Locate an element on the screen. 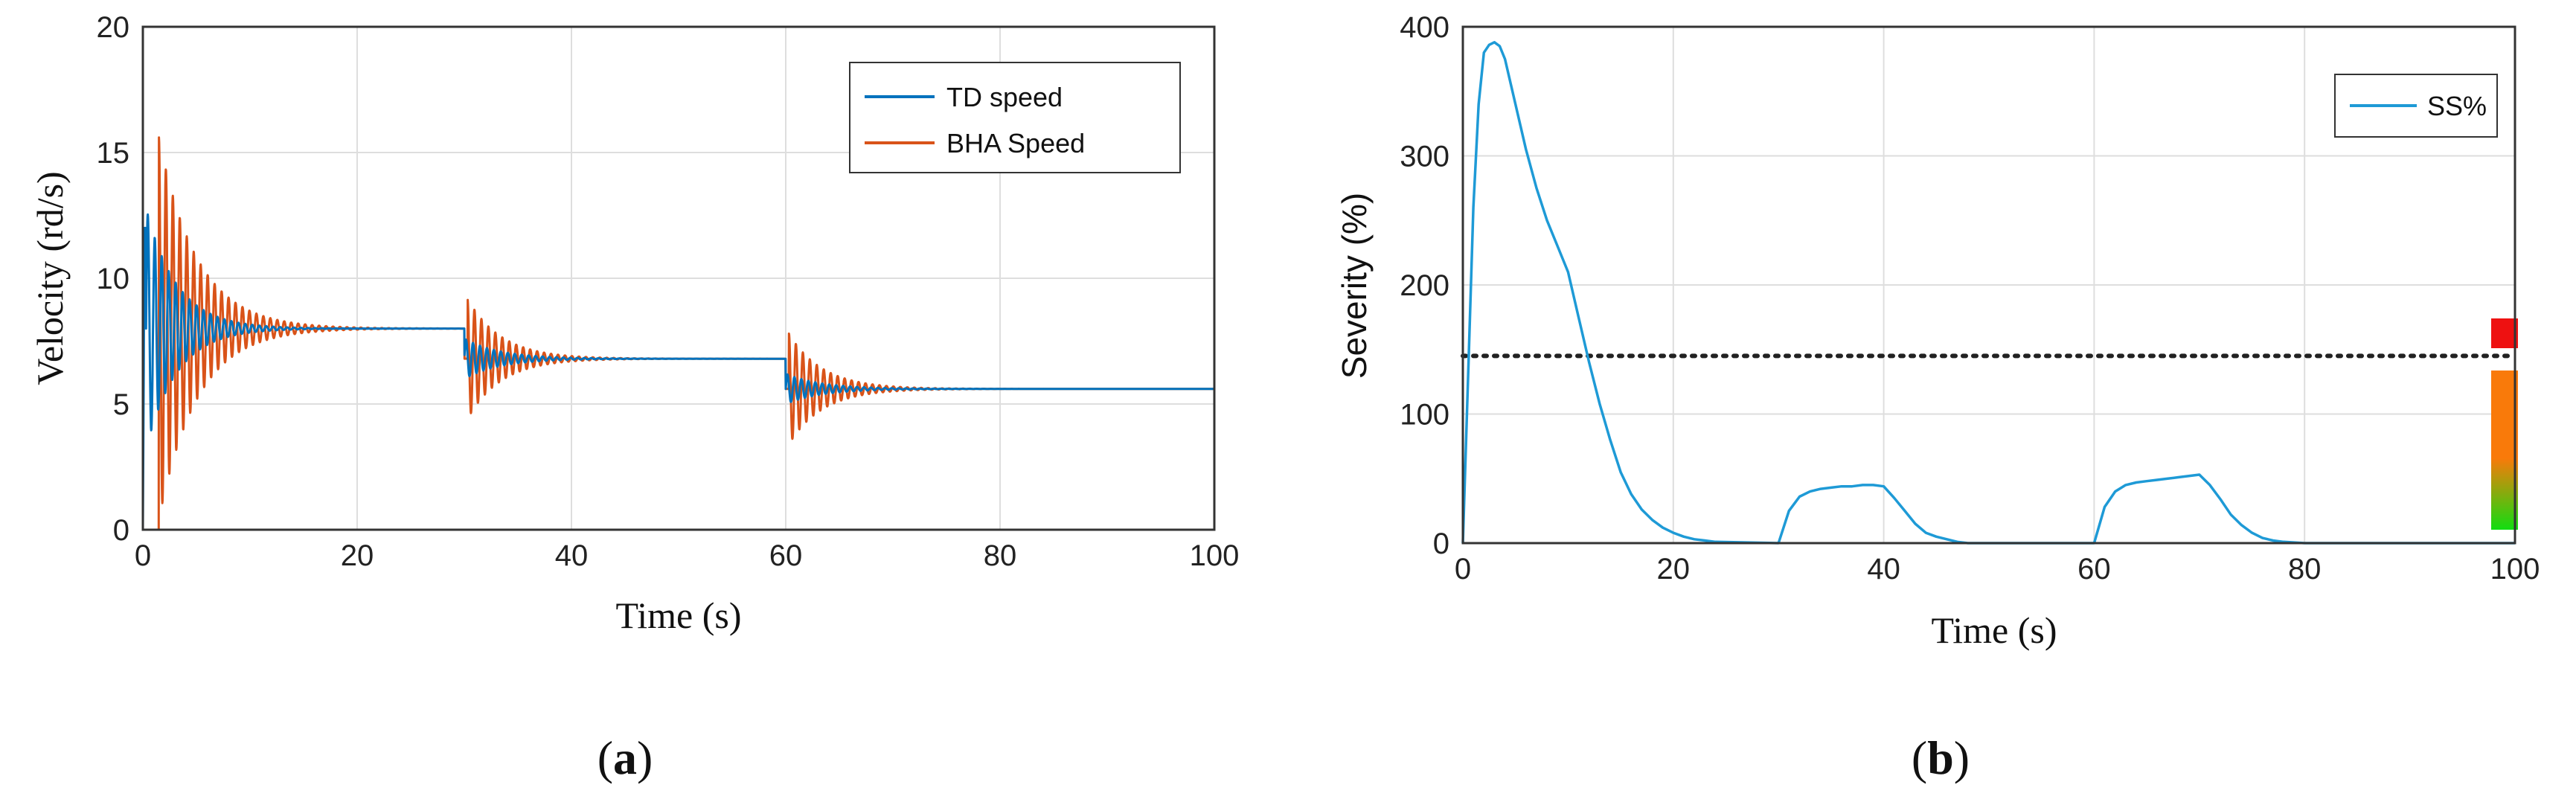 The width and height of the screenshot is (2576, 805). y-tick-label-a: 15 is located at coordinates (113, 153).